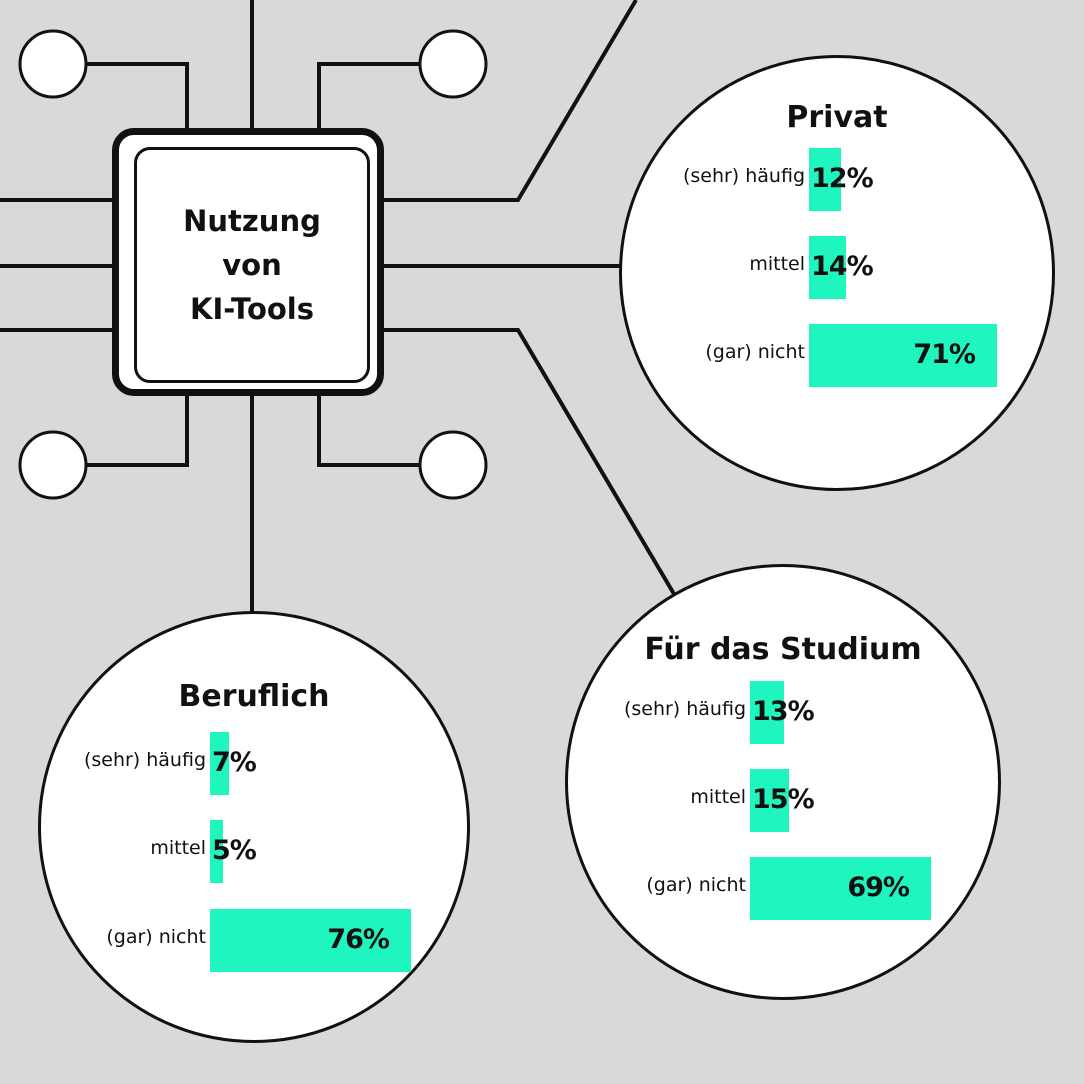  What do you see at coordinates (842, 178) in the screenshot?
I see `bar-value-label: 12%` at bounding box center [842, 178].